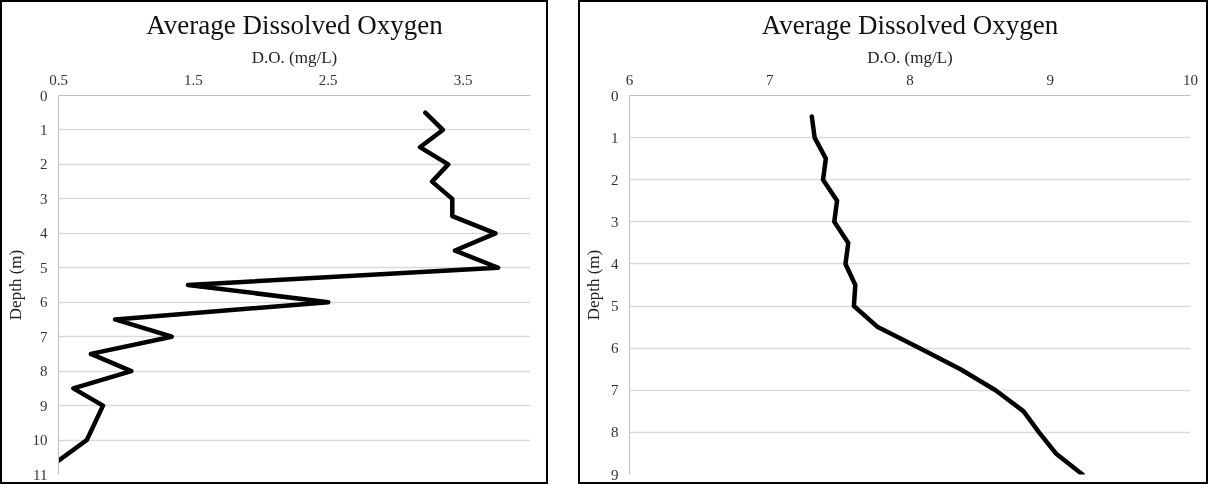  I want to click on x-tick-label: 2.5, so click(328, 79).